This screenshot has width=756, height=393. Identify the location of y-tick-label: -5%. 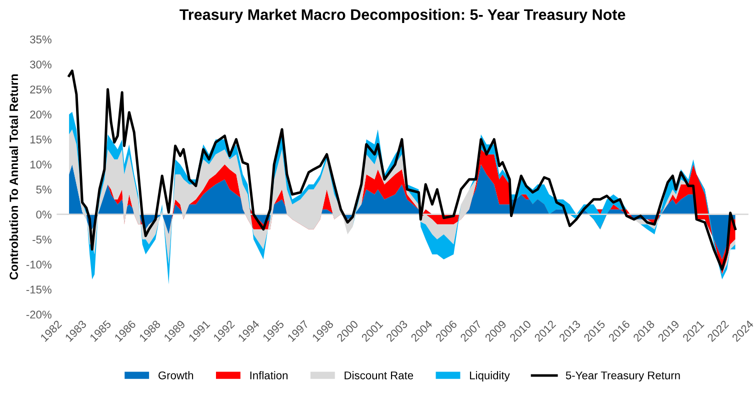
(42, 240).